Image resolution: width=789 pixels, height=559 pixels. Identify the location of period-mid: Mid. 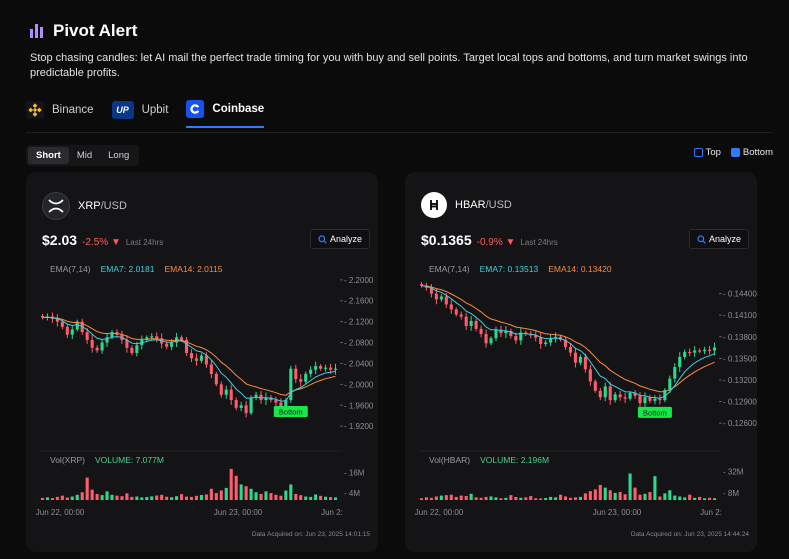
(84, 155).